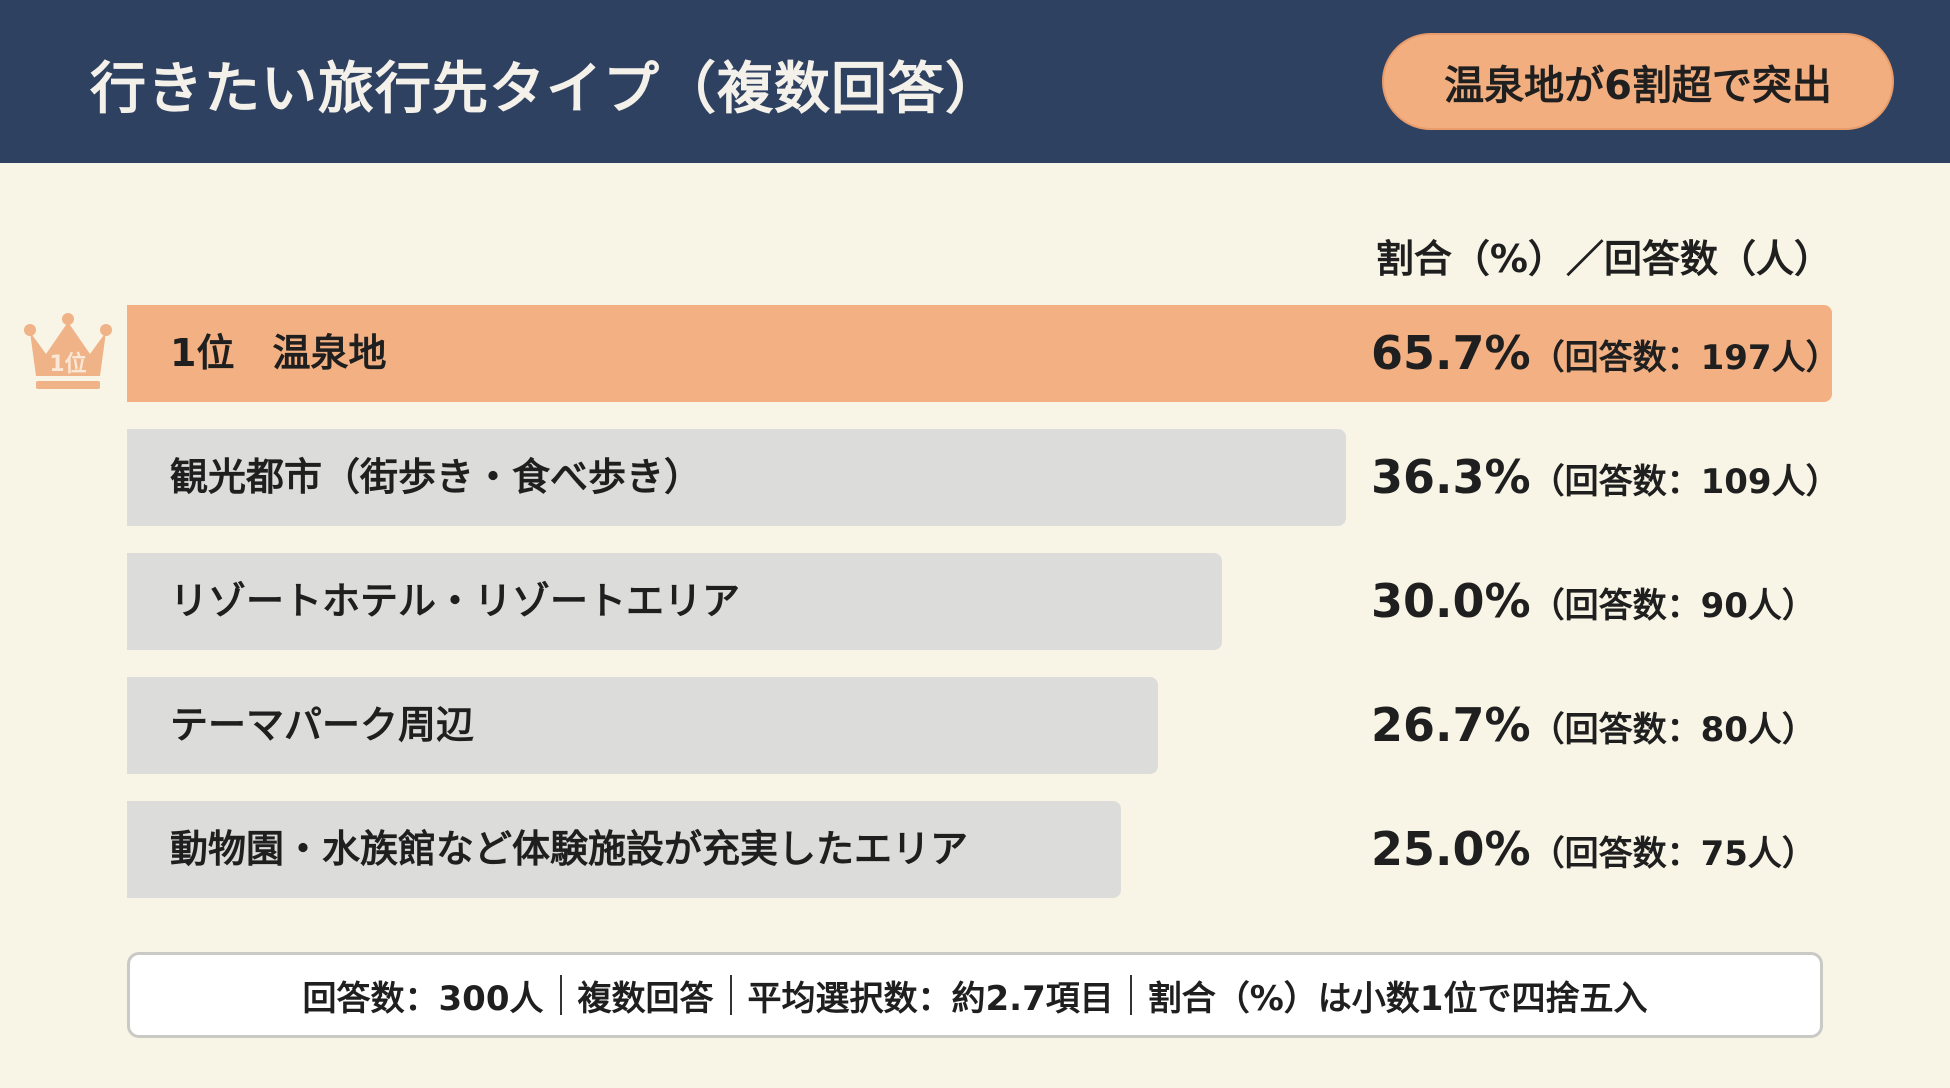 This screenshot has height=1088, width=1950. Describe the element at coordinates (1451, 353) in the screenshot. I see `percent-label: 65.7%` at that location.